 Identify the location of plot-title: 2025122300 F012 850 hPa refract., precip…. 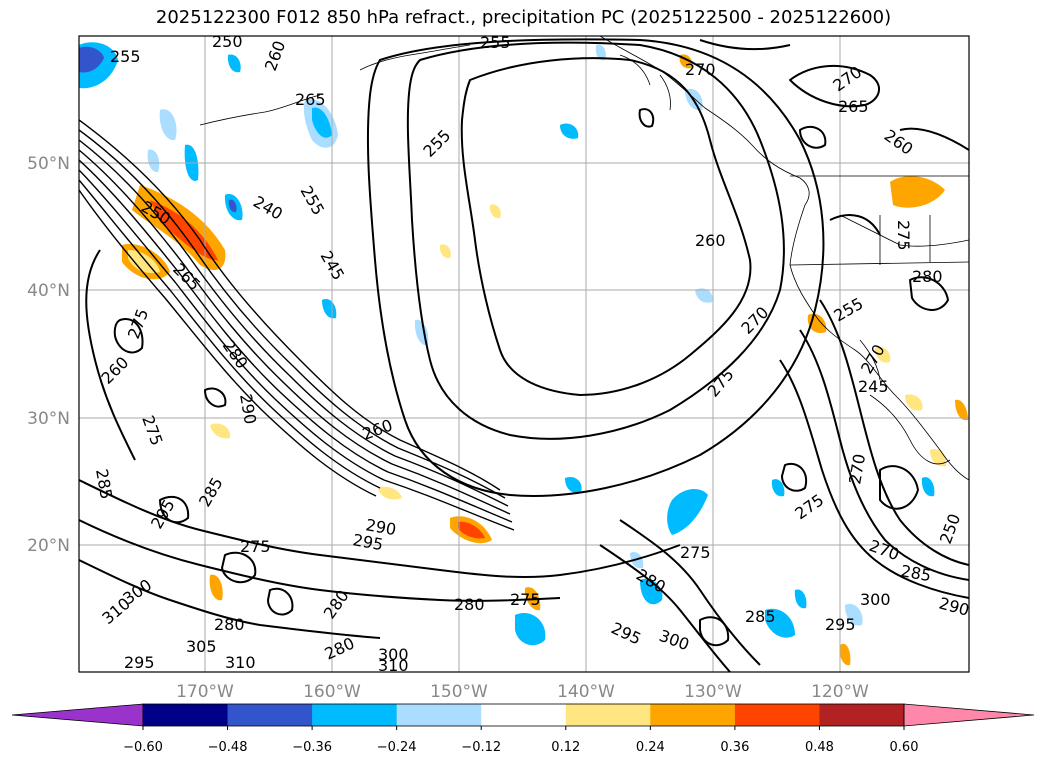
(523, 17).